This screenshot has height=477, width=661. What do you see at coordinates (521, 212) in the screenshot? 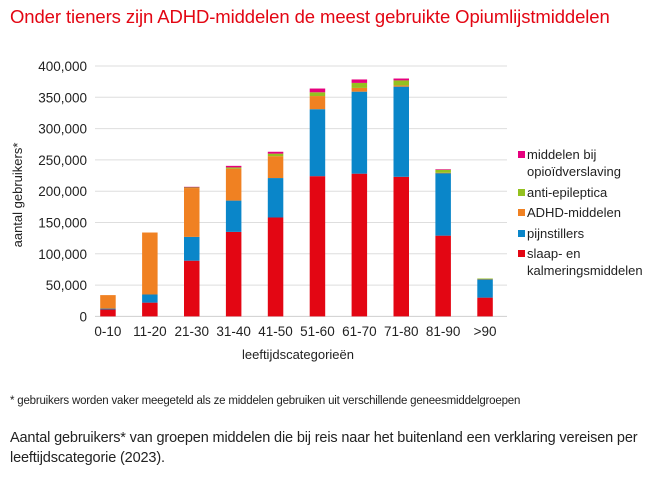
I see `legend-swatch-adhd` at bounding box center [521, 212].